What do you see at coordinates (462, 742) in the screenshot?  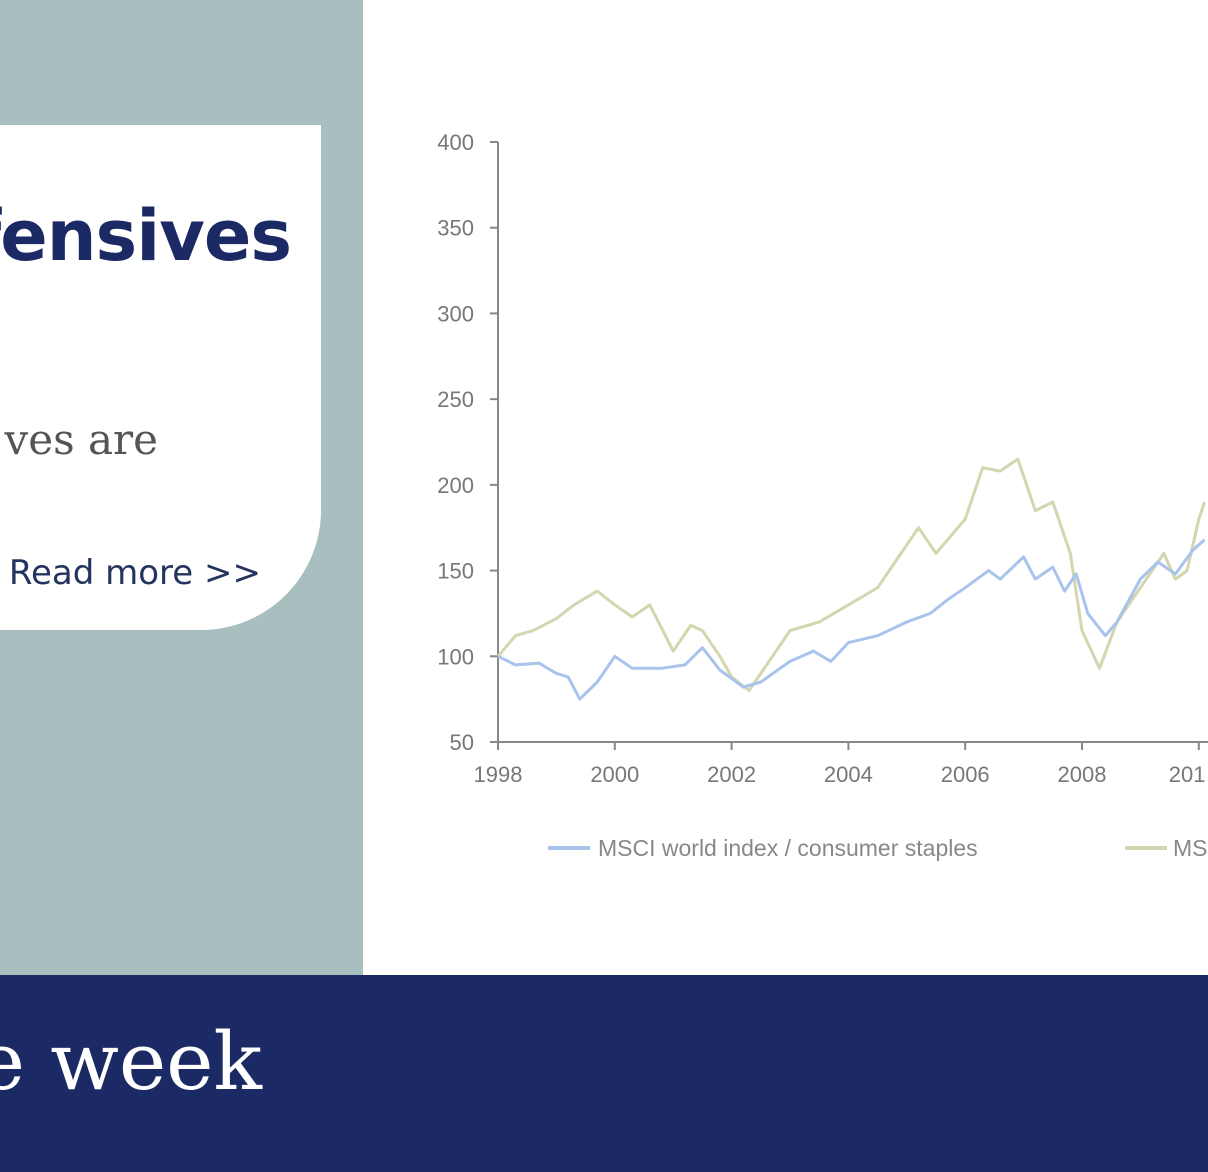 I see `y-tick-label: 50` at bounding box center [462, 742].